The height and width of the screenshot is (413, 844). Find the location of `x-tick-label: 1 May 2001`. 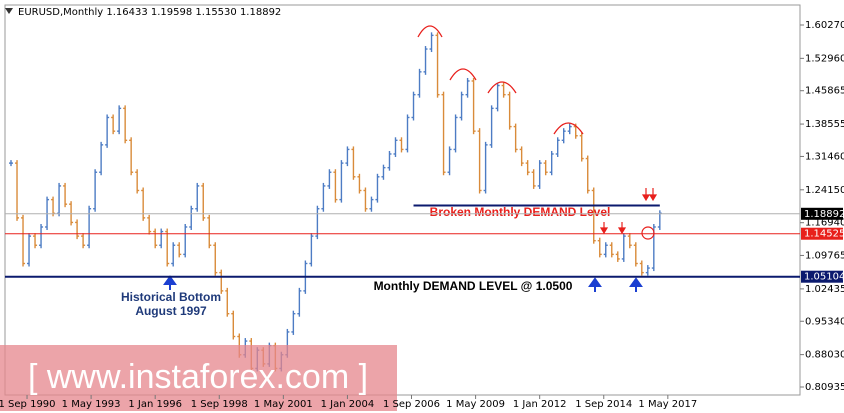

x-tick-label: 1 May 2001 is located at coordinates (283, 404).